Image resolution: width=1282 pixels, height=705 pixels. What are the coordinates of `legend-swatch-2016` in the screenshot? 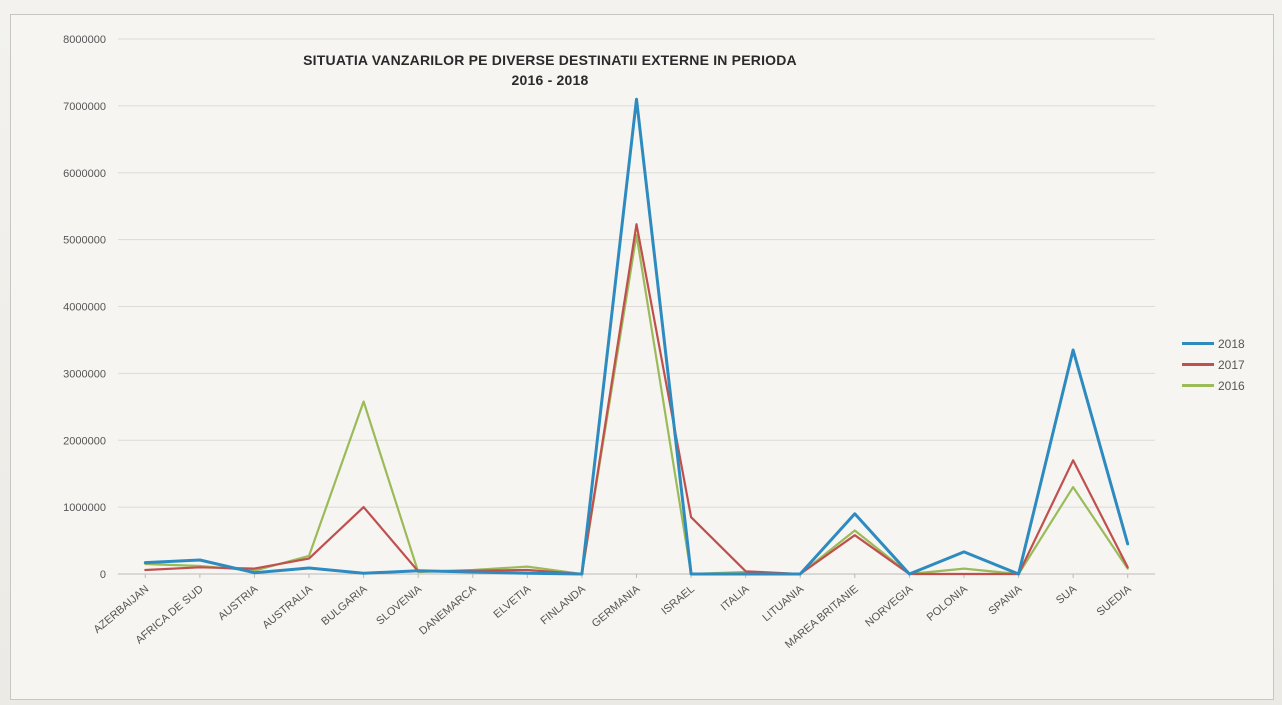 It's located at (1198, 385).